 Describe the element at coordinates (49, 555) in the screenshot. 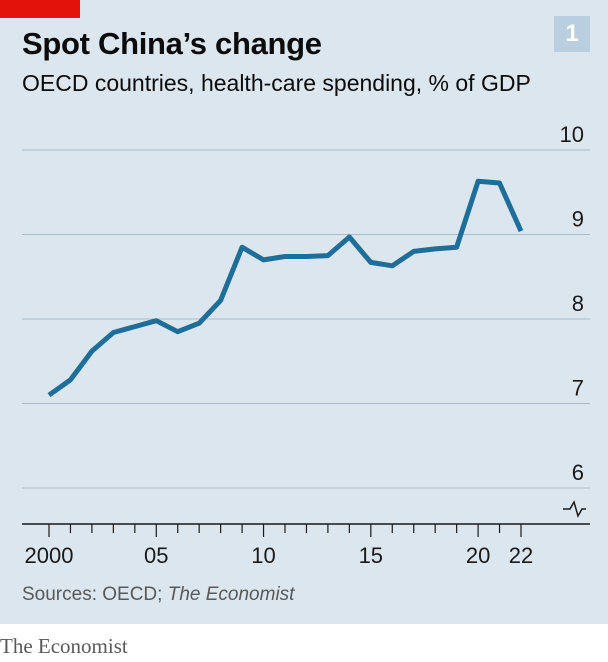

I see `x-tick-label: 2000` at that location.